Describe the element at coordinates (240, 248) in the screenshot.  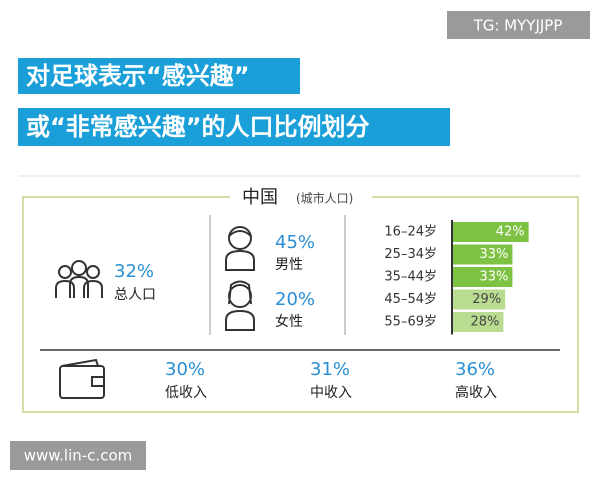
I see `male-icon` at that location.